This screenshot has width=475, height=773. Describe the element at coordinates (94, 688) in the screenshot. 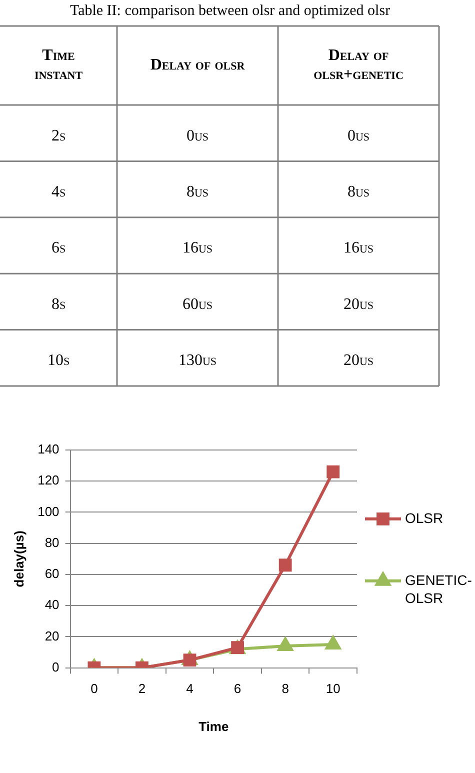

I see `x-tick-label: 0` at that location.